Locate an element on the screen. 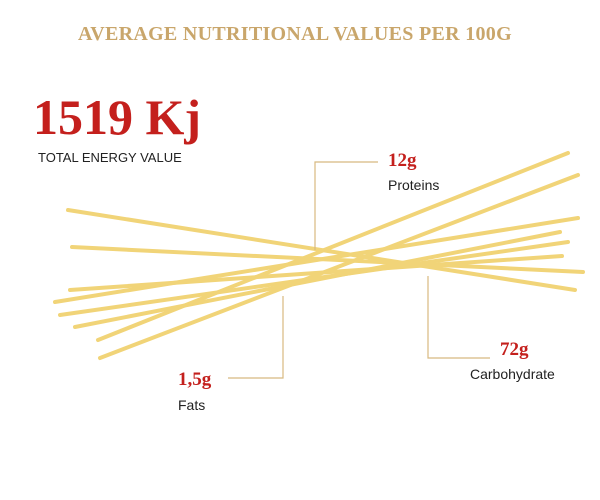 Image resolution: width=600 pixels, height=500 pixels. energy-value: 1519 Kj is located at coordinates (117, 117).